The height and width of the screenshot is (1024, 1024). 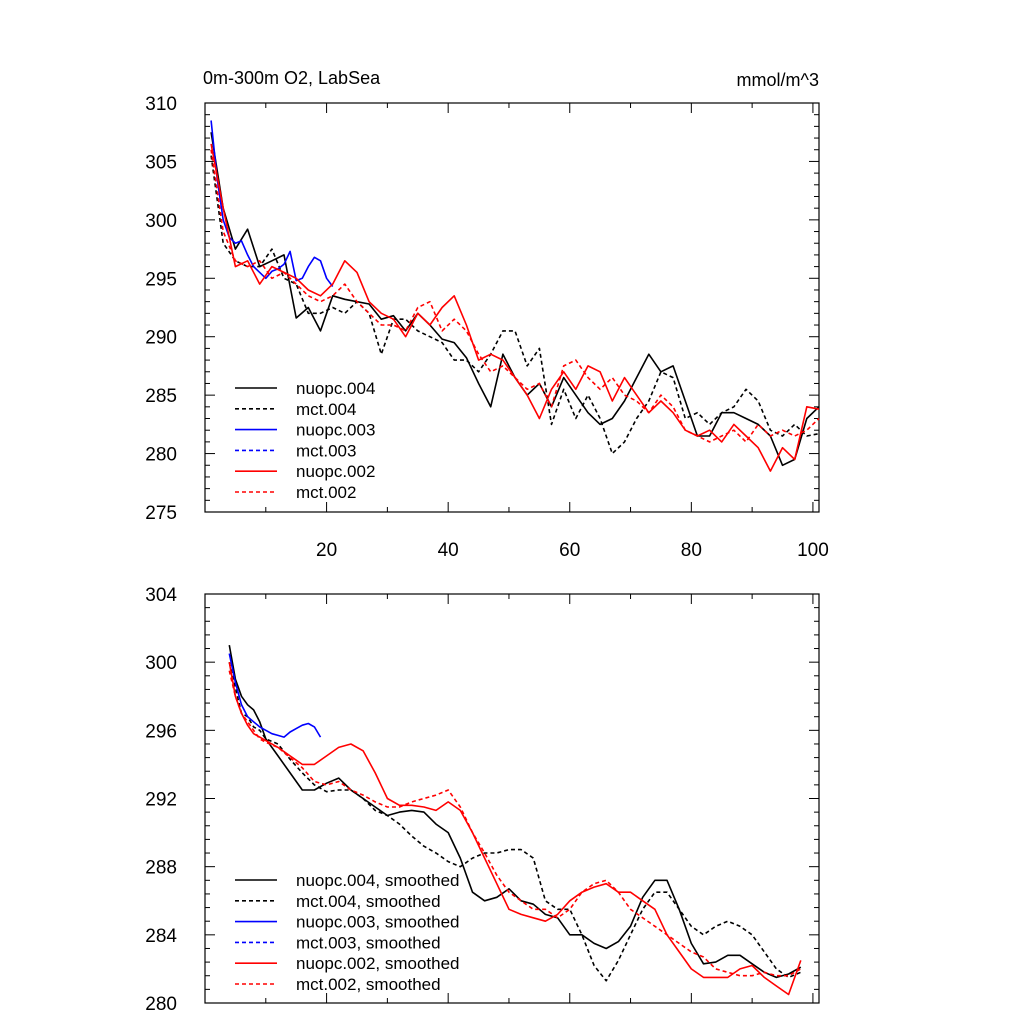 What do you see at coordinates (161, 731) in the screenshot?
I see `y-tick-label: 296` at bounding box center [161, 731].